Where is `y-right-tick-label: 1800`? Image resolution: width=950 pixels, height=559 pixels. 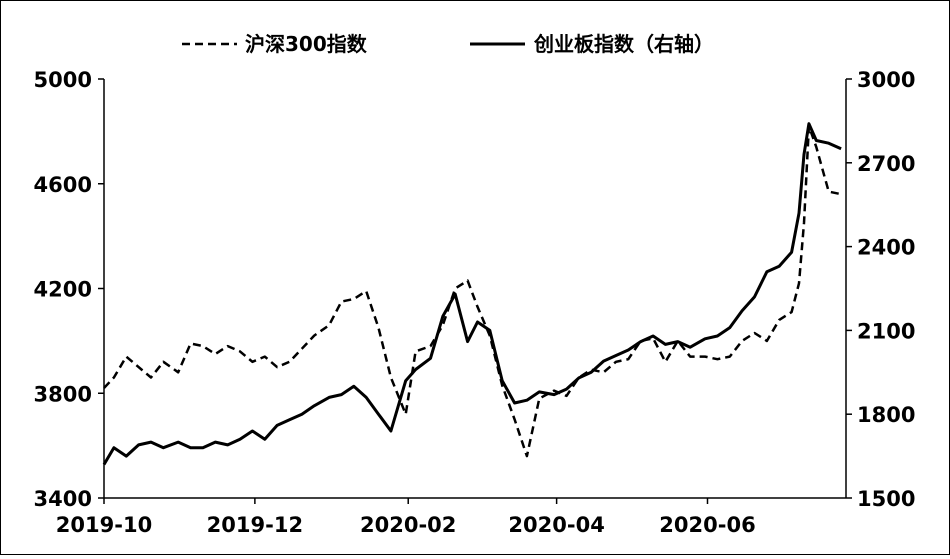 y-right-tick-label: 1800 is located at coordinates (886, 415).